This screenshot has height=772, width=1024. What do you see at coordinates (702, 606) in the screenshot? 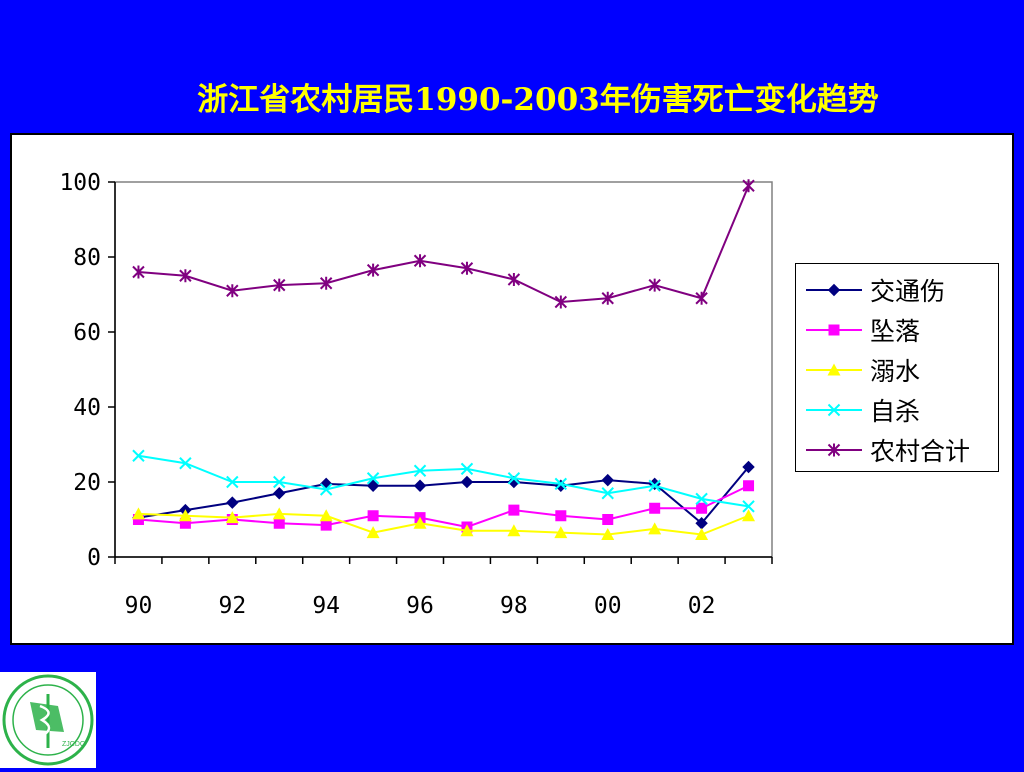
I see `x-tick-label: 02` at bounding box center [702, 606].